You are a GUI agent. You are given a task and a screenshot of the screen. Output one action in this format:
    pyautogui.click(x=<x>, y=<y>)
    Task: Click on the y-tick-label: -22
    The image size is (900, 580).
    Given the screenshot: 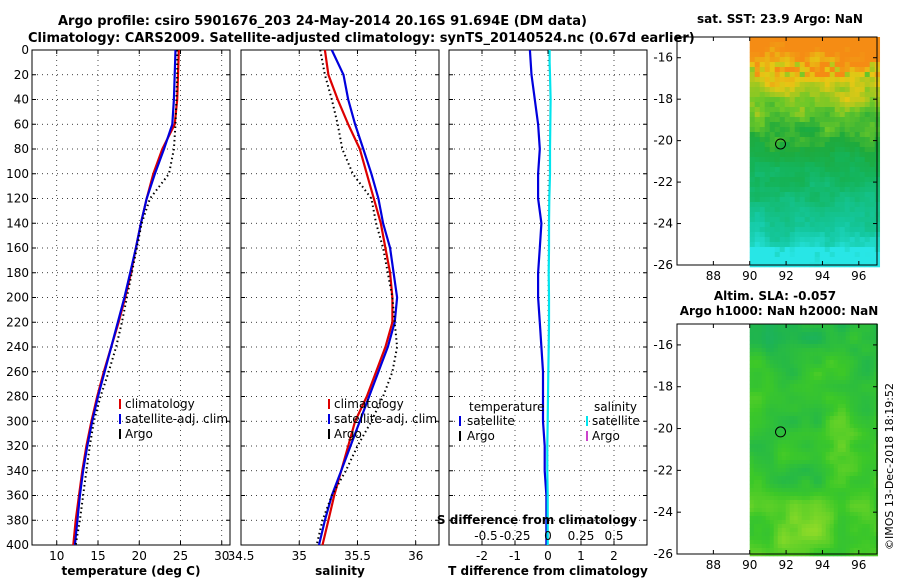 What is the action you would take?
    pyautogui.click(x=663, y=470)
    